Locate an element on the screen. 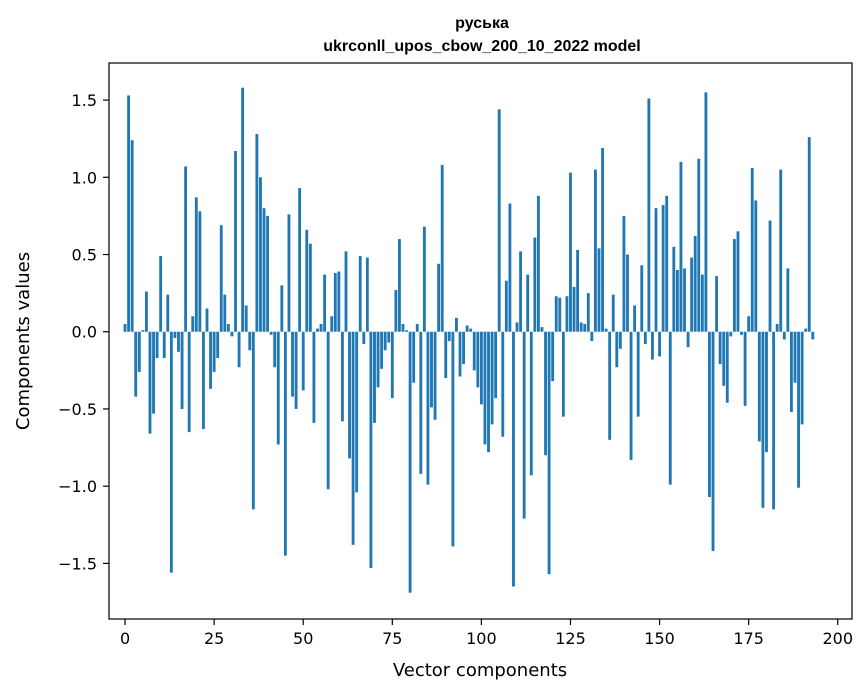 The height and width of the screenshot is (696, 867). y-tick-label: 0.0 is located at coordinates (84, 332).